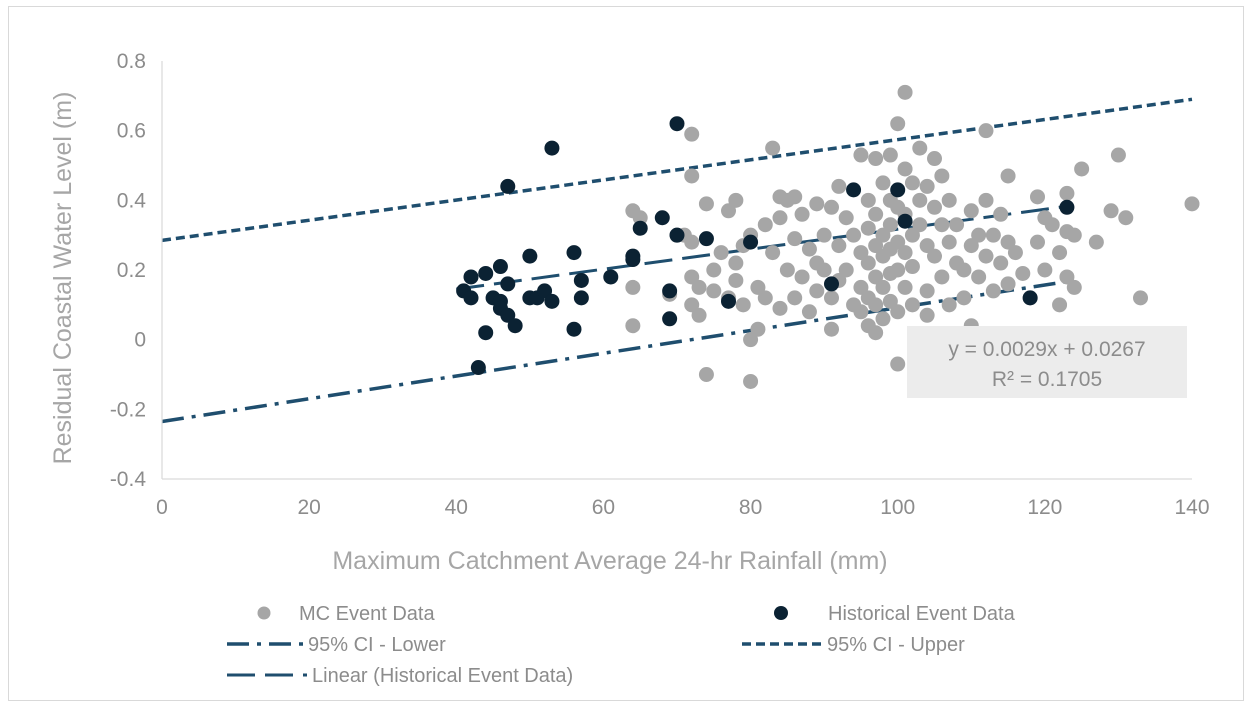 The height and width of the screenshot is (705, 1251). I want to click on regression-equation: y = 0.0029x + 0.0267, so click(1046, 349).